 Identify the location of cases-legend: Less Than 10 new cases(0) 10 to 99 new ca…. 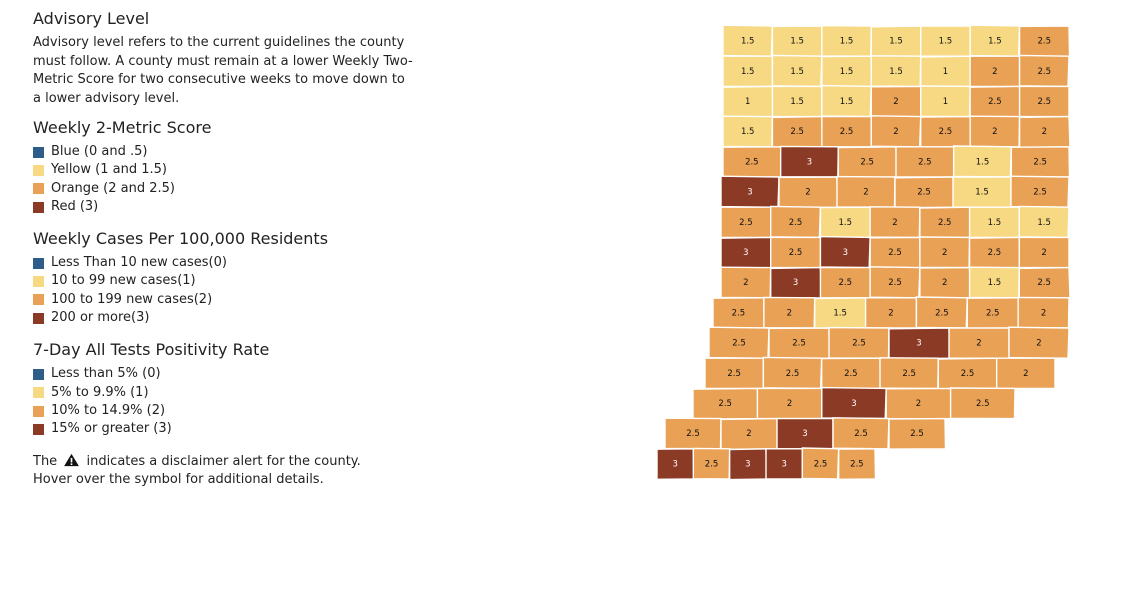
(223, 290).